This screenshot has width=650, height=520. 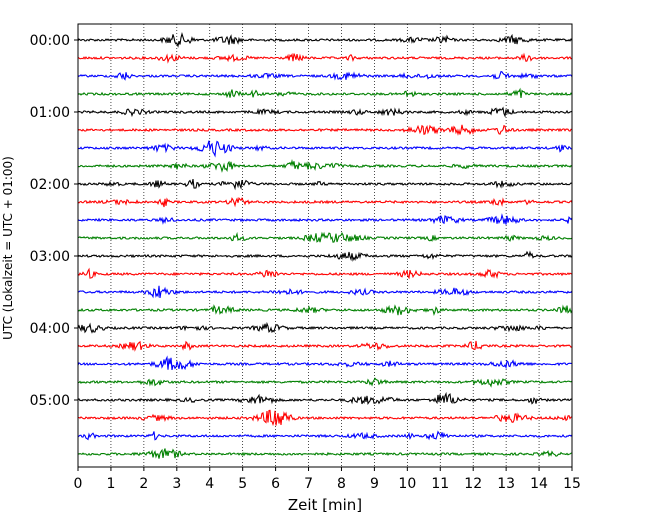 I want to click on x-axis-label: Zeit [min], so click(x=325, y=505).